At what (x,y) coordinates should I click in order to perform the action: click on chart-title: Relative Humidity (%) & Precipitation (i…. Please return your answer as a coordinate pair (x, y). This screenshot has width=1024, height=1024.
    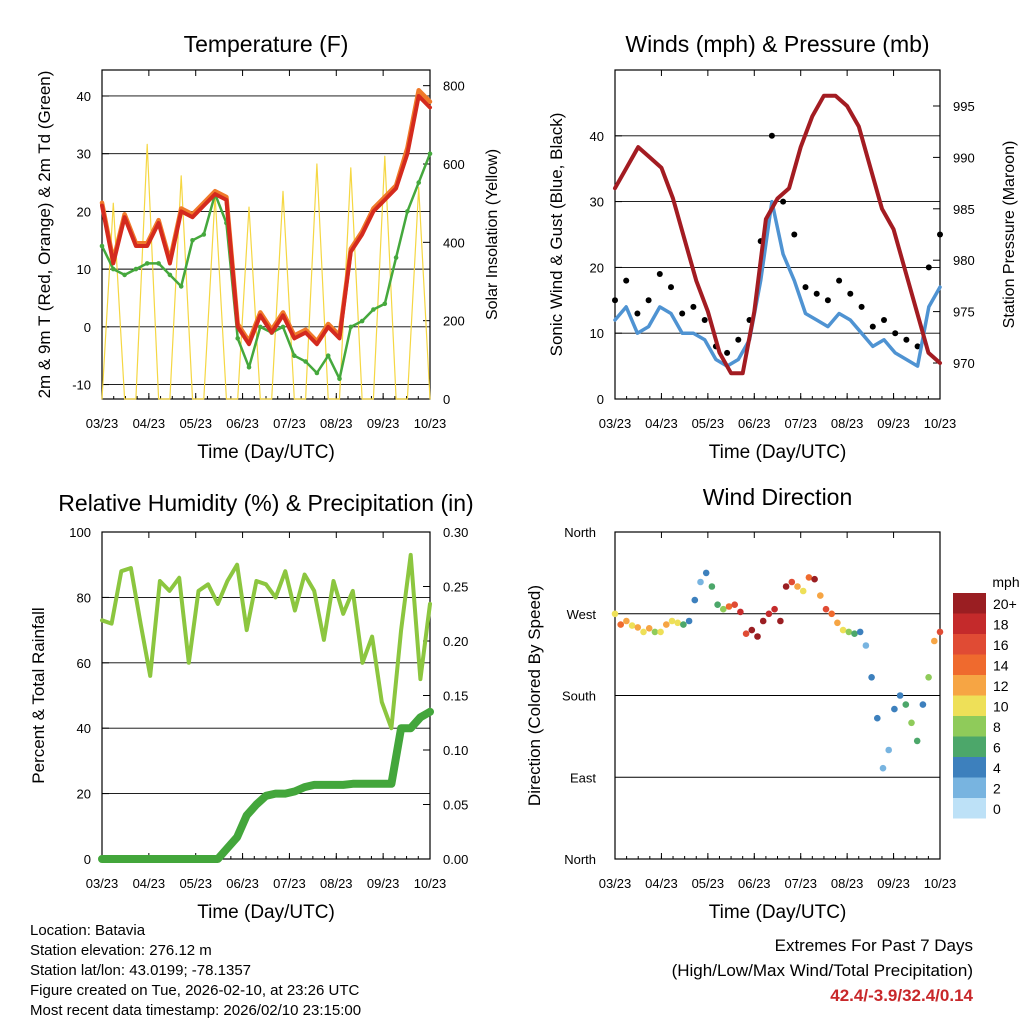
    Looking at the image, I should click on (265, 503).